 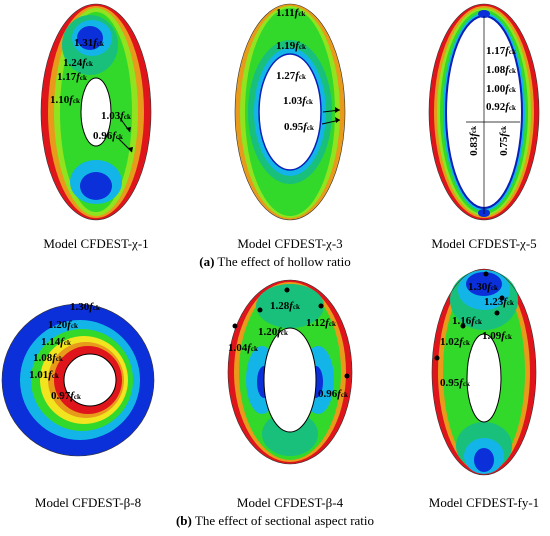 I want to click on stress-label: 1.00fck, so click(x=501, y=89).